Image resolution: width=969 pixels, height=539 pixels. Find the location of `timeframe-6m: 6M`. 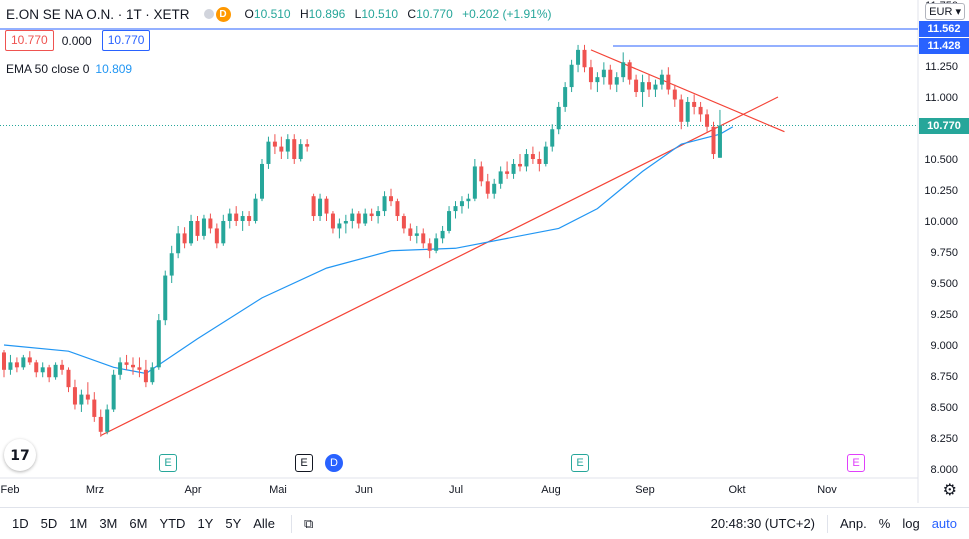

timeframe-6m: 6M is located at coordinates (138, 523).